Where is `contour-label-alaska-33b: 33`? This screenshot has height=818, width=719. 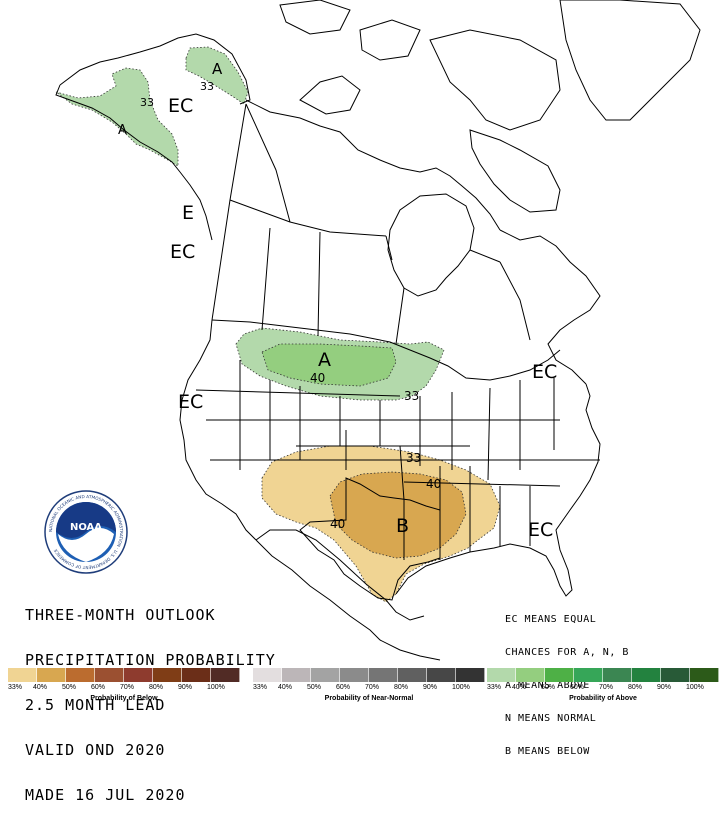
contour-label-alaska-33b: 33 is located at coordinates (147, 102).